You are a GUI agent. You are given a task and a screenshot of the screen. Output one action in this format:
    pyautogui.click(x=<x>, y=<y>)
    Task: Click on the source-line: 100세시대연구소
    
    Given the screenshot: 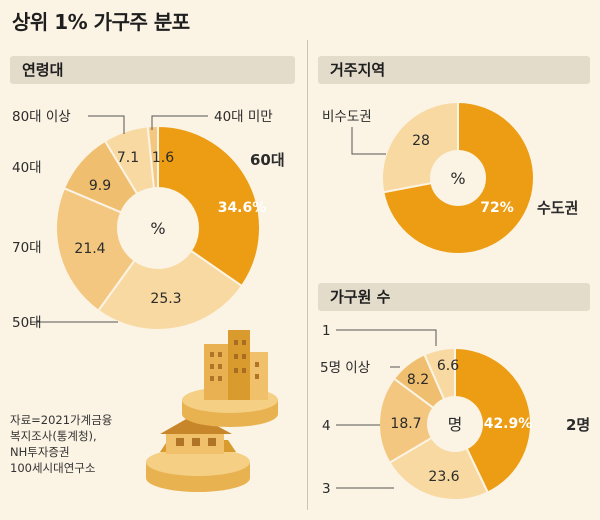 What is the action you would take?
    pyautogui.click(x=53, y=468)
    